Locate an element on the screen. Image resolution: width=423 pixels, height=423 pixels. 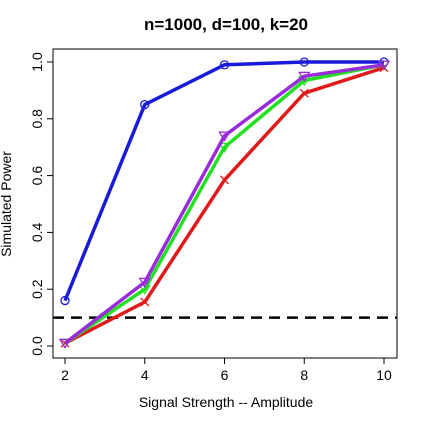
x-axis-label: Signal Strength -- Amplitude is located at coordinates (226, 402).